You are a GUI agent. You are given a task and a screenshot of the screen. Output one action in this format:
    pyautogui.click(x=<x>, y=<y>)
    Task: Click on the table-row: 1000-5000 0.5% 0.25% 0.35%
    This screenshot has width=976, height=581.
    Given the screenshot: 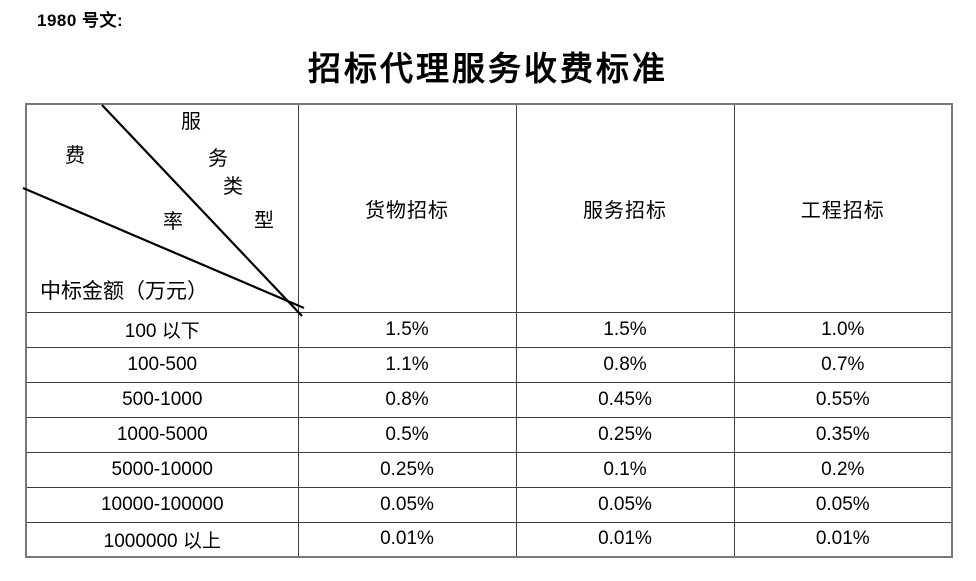 What is the action you would take?
    pyautogui.click(x=489, y=434)
    